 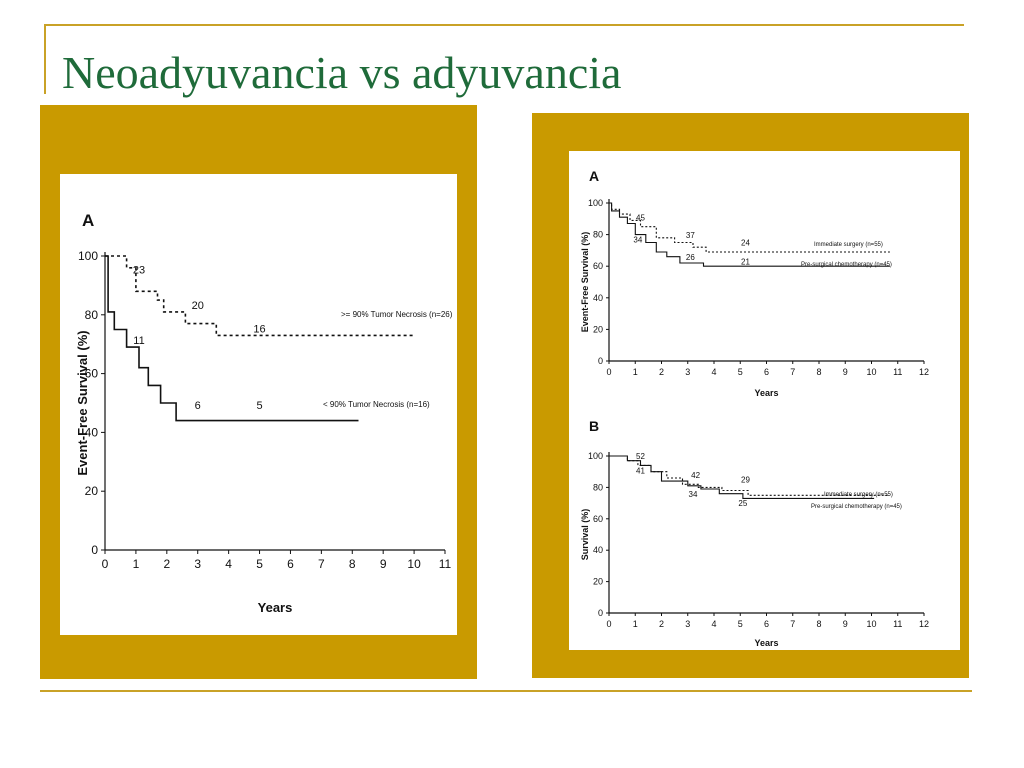 I want to click on at-risk-count: 6, so click(x=198, y=406).